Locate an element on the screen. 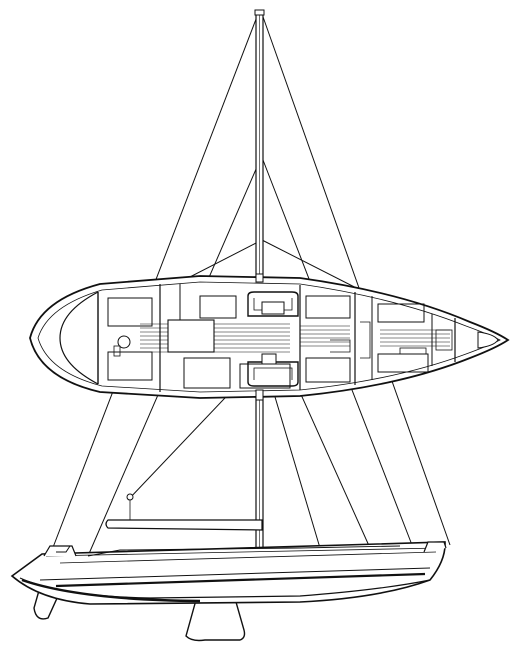 This screenshot has width=518, height=646. boom is located at coordinates (184, 512).